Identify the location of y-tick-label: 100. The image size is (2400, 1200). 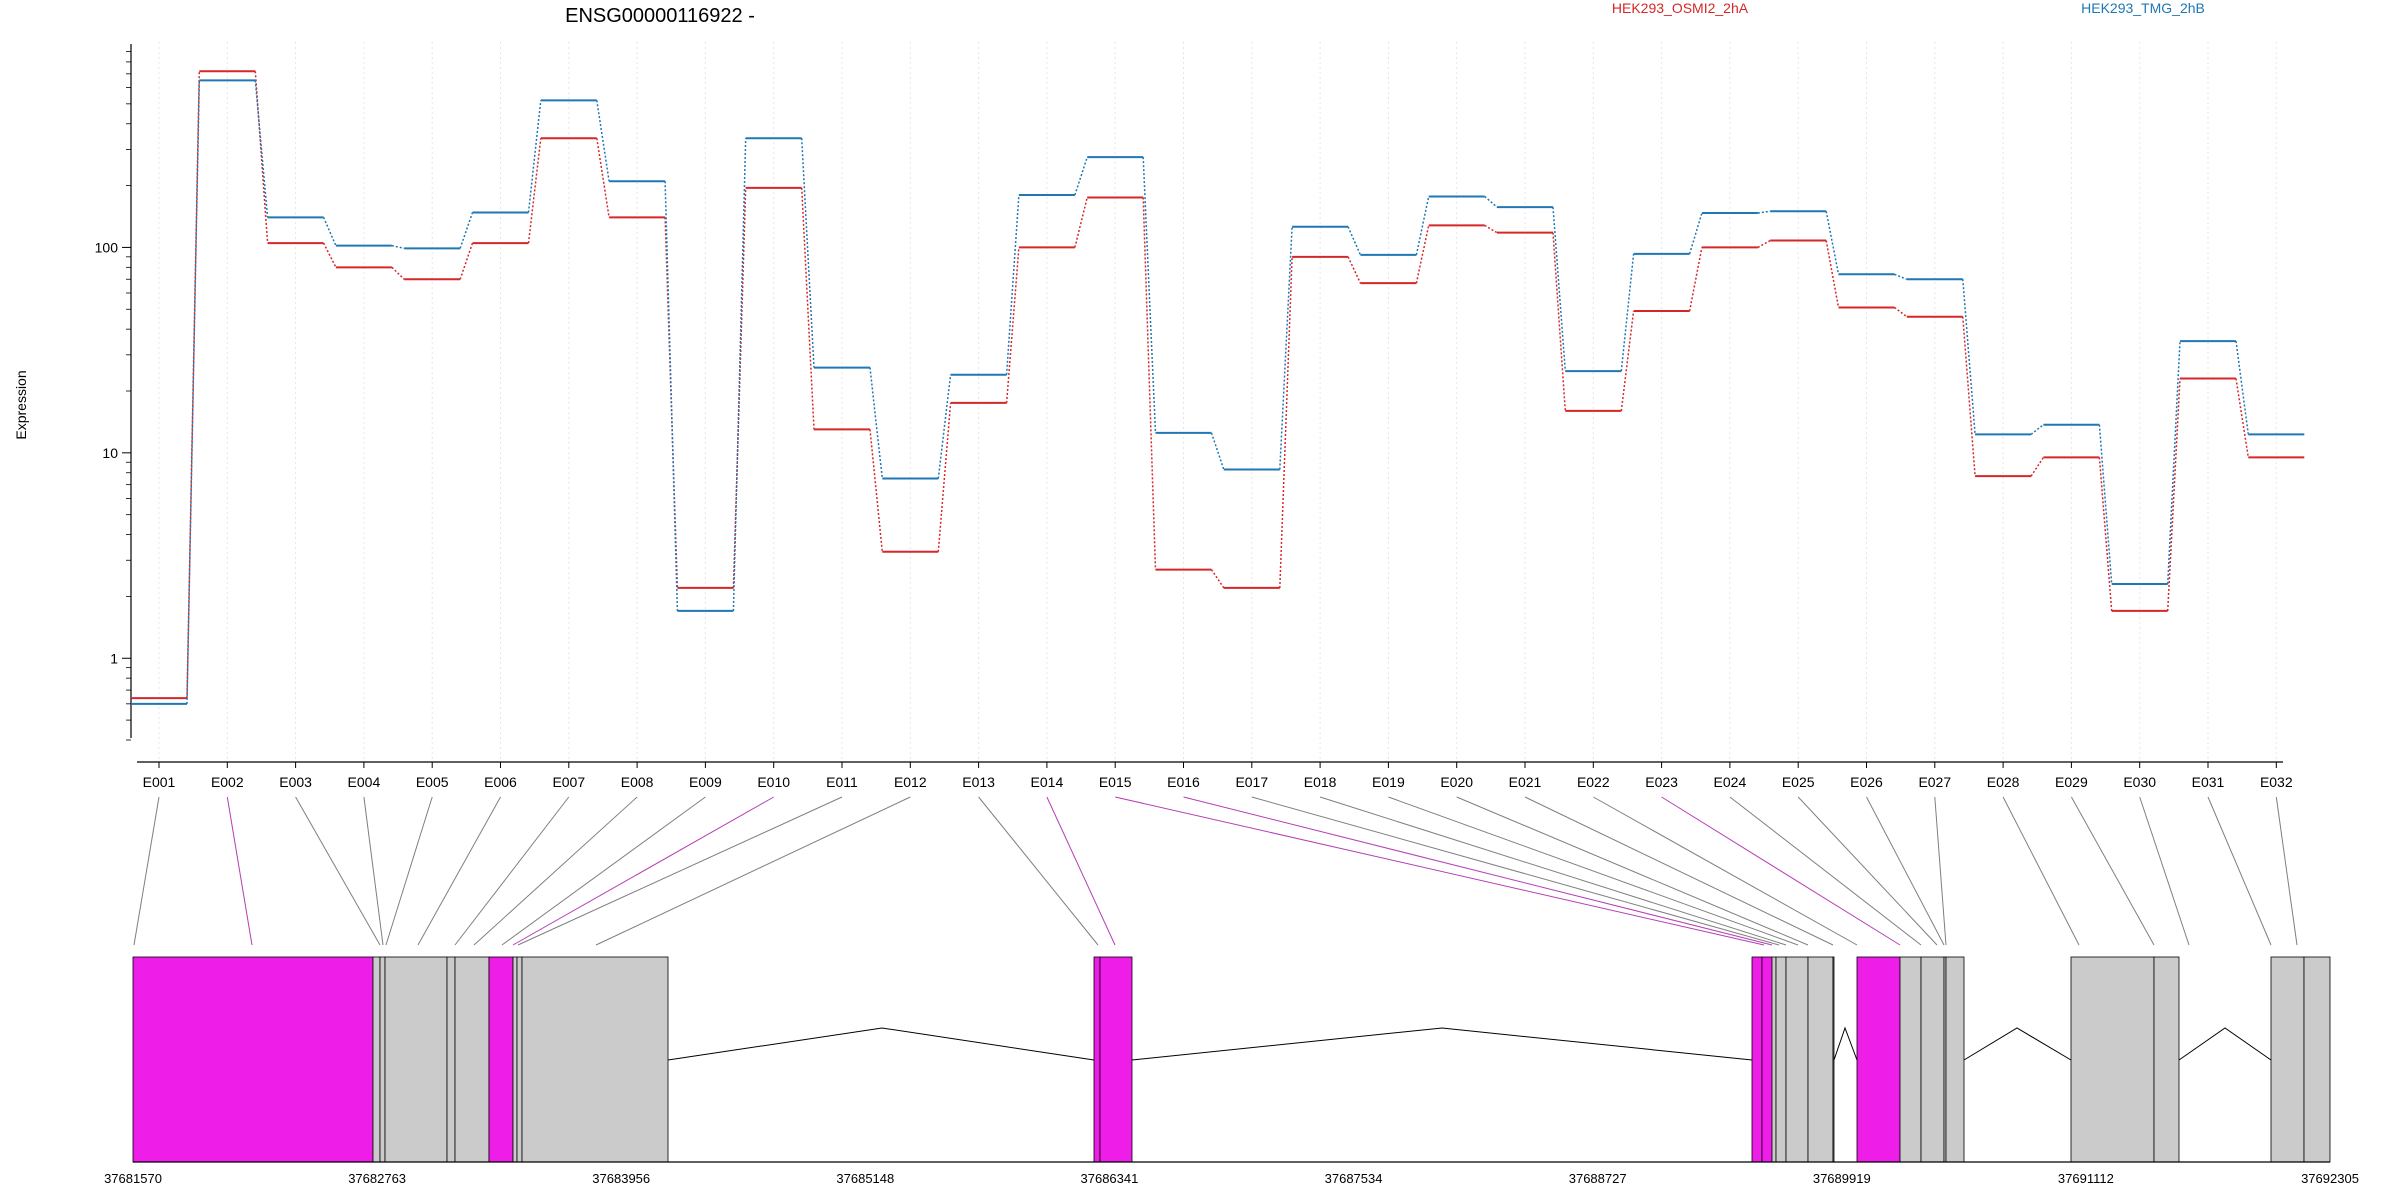
(107, 247).